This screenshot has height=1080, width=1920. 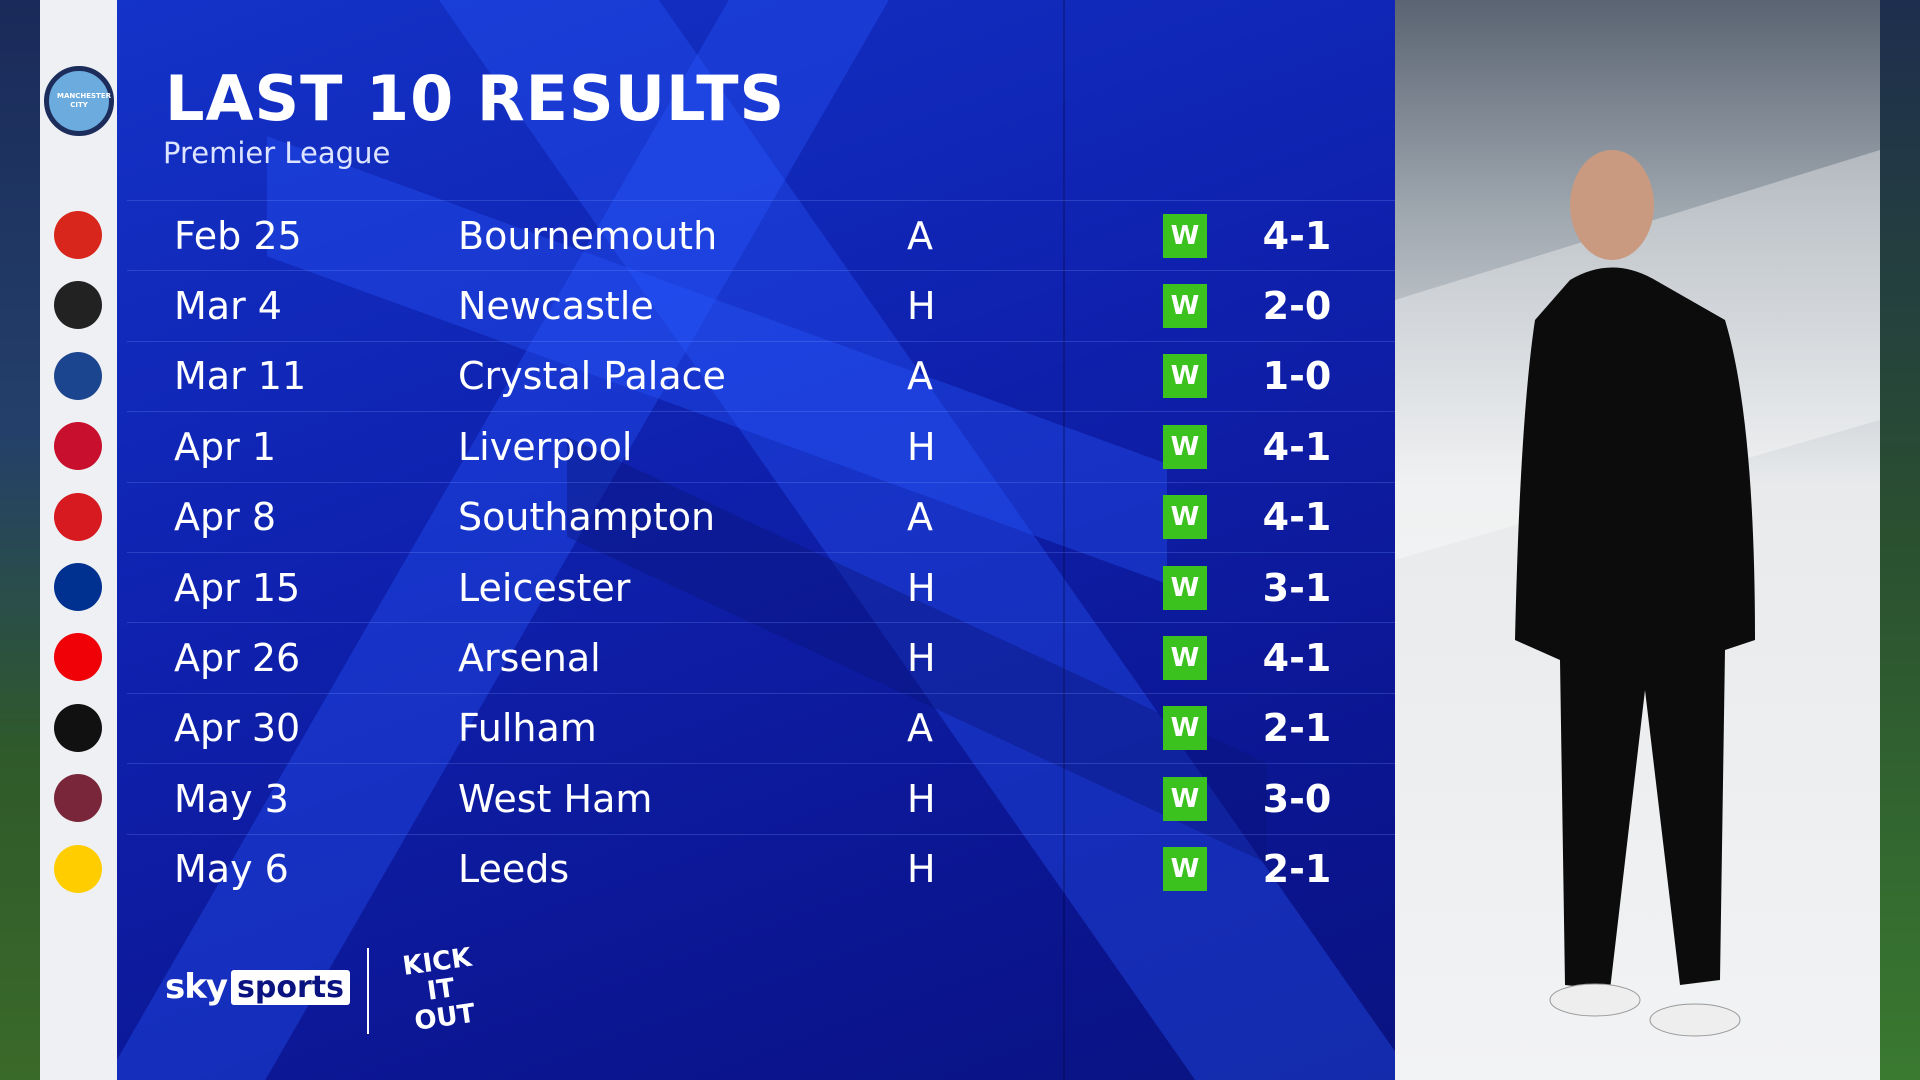 What do you see at coordinates (237, 728) in the screenshot?
I see `match-date: Apr 30` at bounding box center [237, 728].